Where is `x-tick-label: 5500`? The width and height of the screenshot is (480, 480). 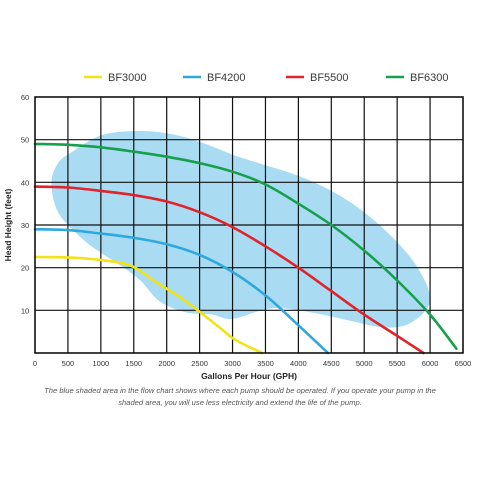
x-tick-label: 5500 is located at coordinates (397, 363).